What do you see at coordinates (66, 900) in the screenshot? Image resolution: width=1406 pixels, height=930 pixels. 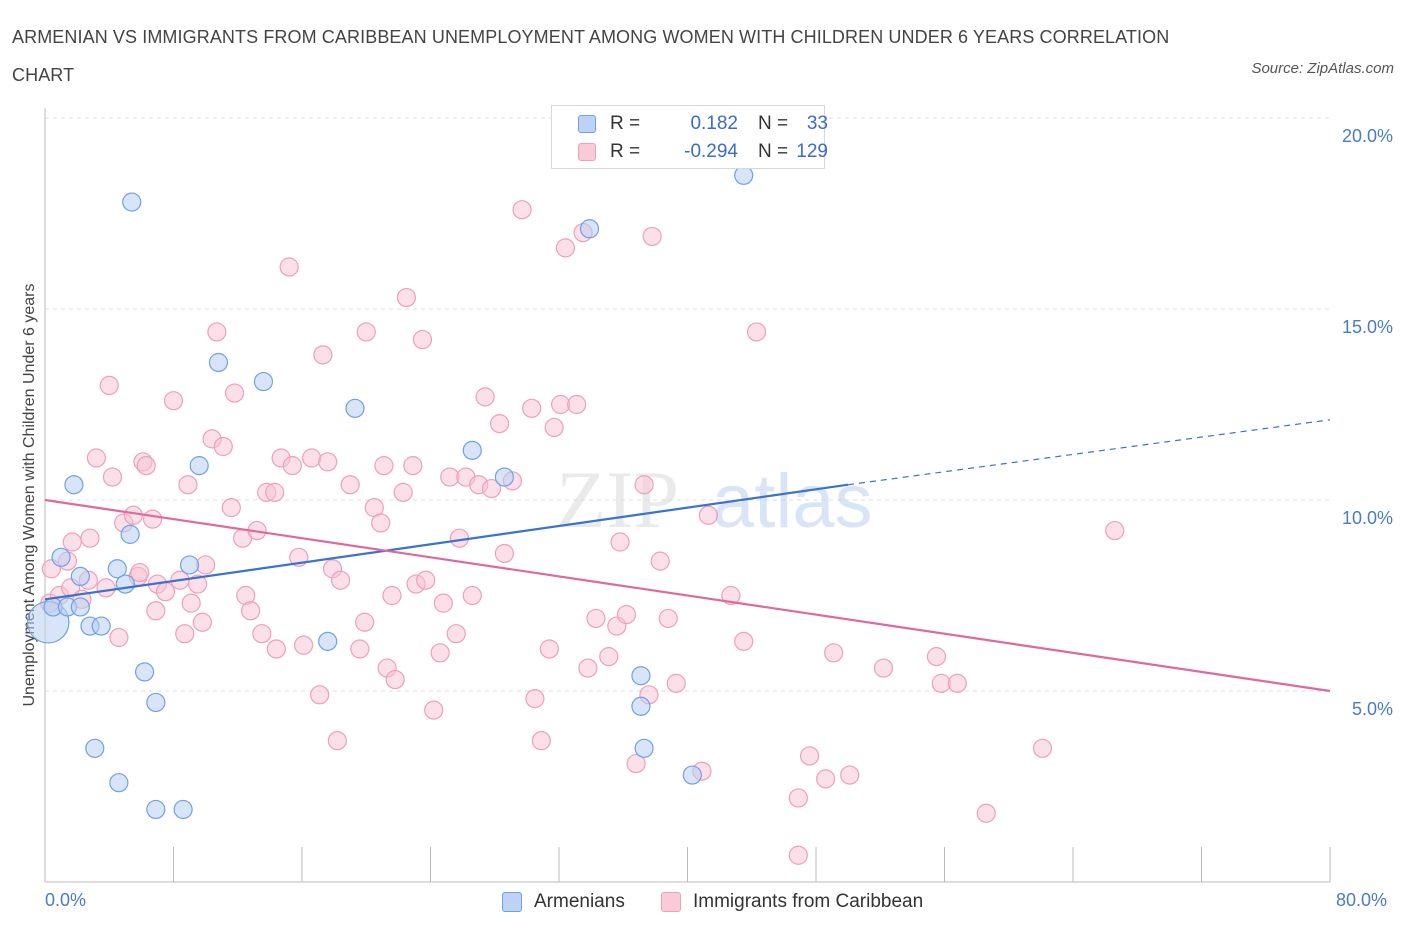 I see `x-tick-label-min: 0.0%` at bounding box center [66, 900].